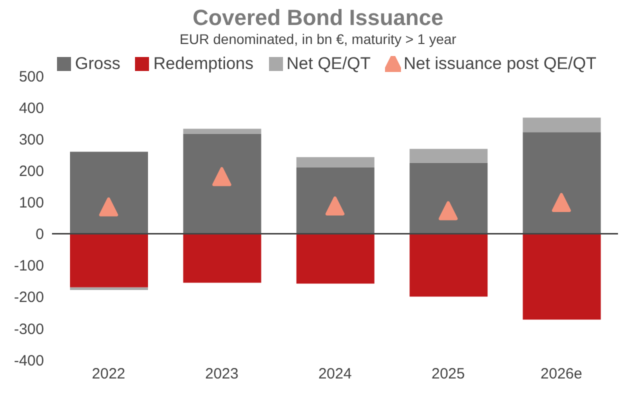 The height and width of the screenshot is (412, 636). Describe the element at coordinates (40, 235) in the screenshot. I see `y-tick-label: 0` at that location.